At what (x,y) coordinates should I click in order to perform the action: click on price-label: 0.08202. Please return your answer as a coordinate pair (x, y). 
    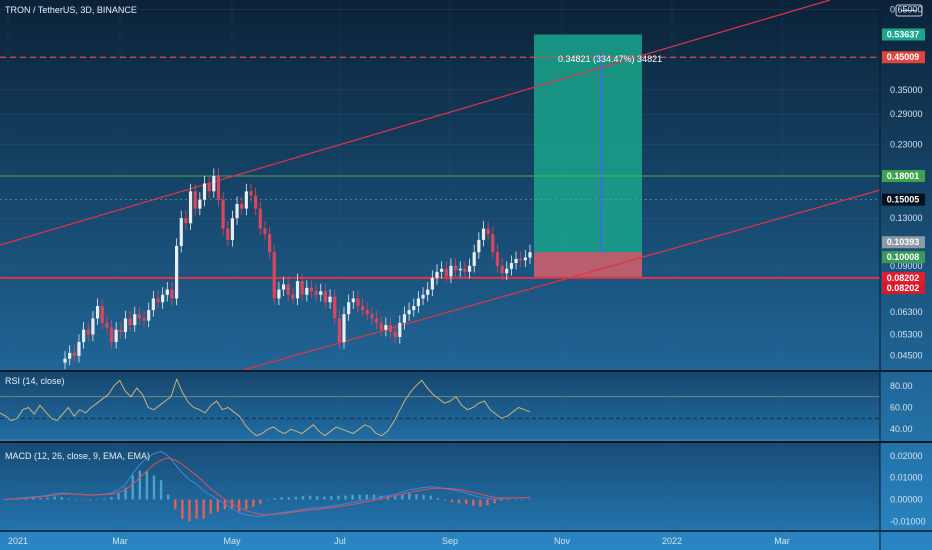
    Looking at the image, I should click on (903, 288).